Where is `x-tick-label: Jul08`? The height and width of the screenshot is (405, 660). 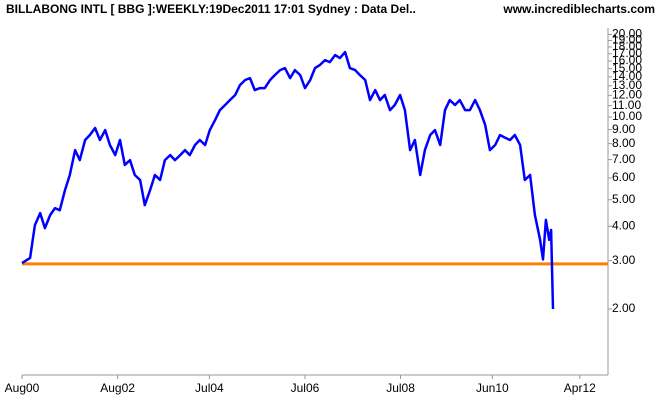
x-tick-label: Jul08 is located at coordinates (400, 388).